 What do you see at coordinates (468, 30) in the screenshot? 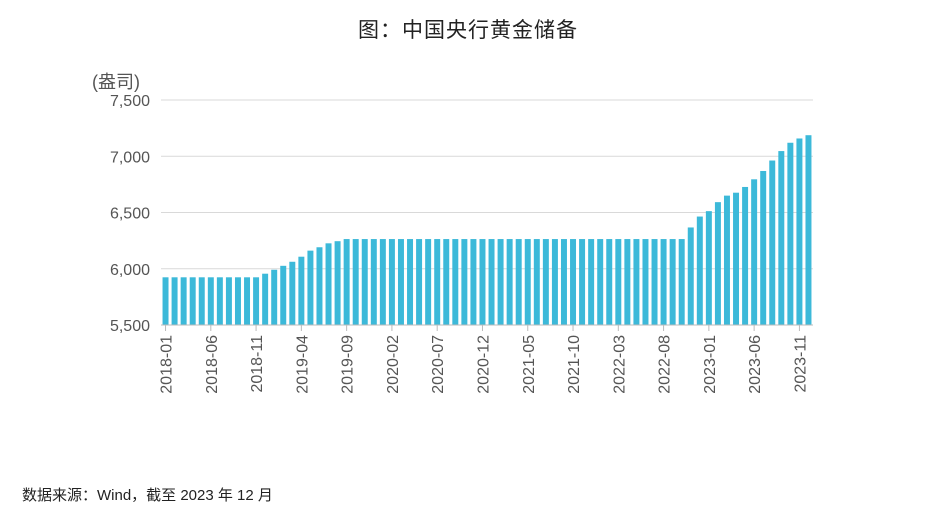
I see `chart-title: 图：中国央行黄金储备` at bounding box center [468, 30].